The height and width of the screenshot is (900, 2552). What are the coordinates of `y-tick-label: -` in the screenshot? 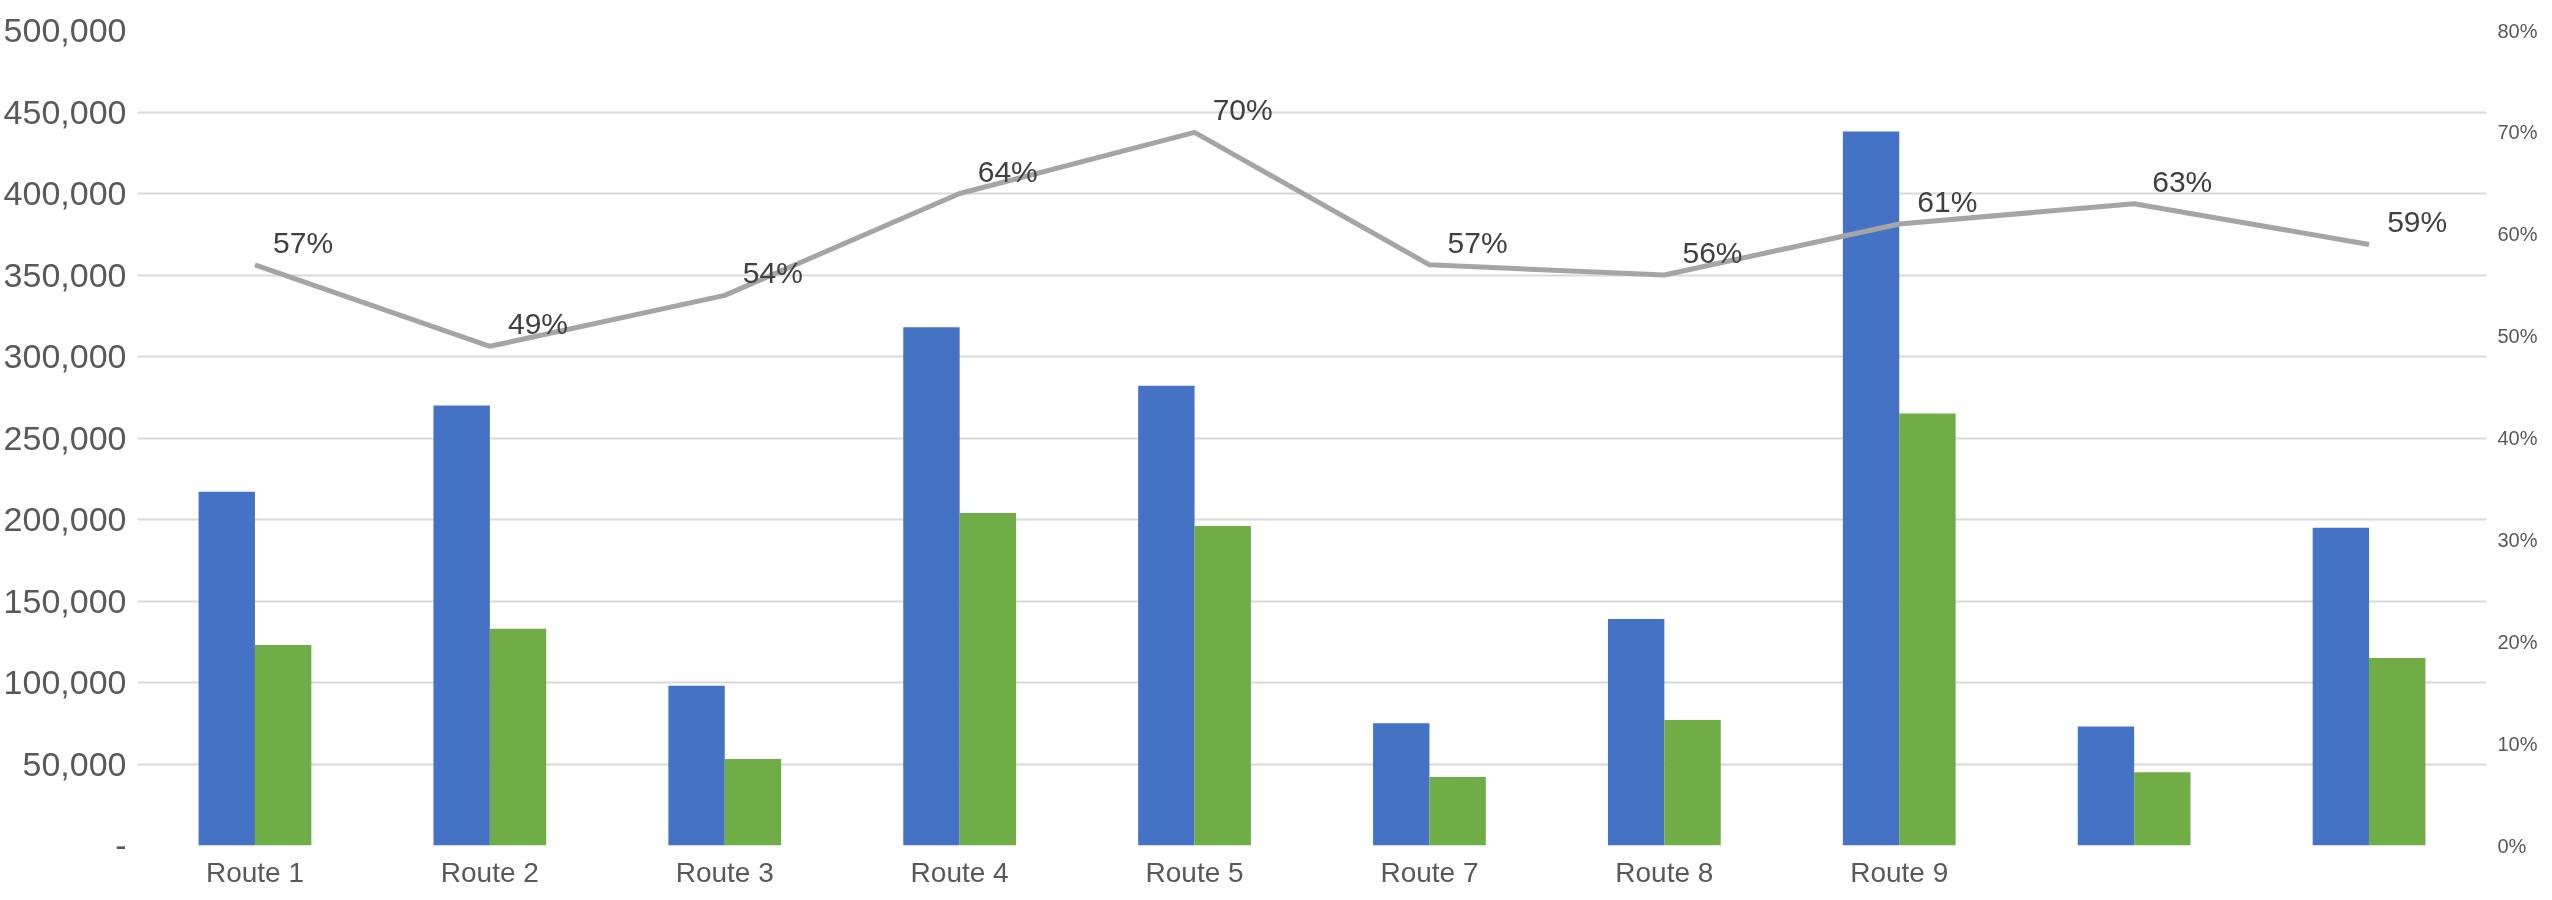 It's located at (121, 845).